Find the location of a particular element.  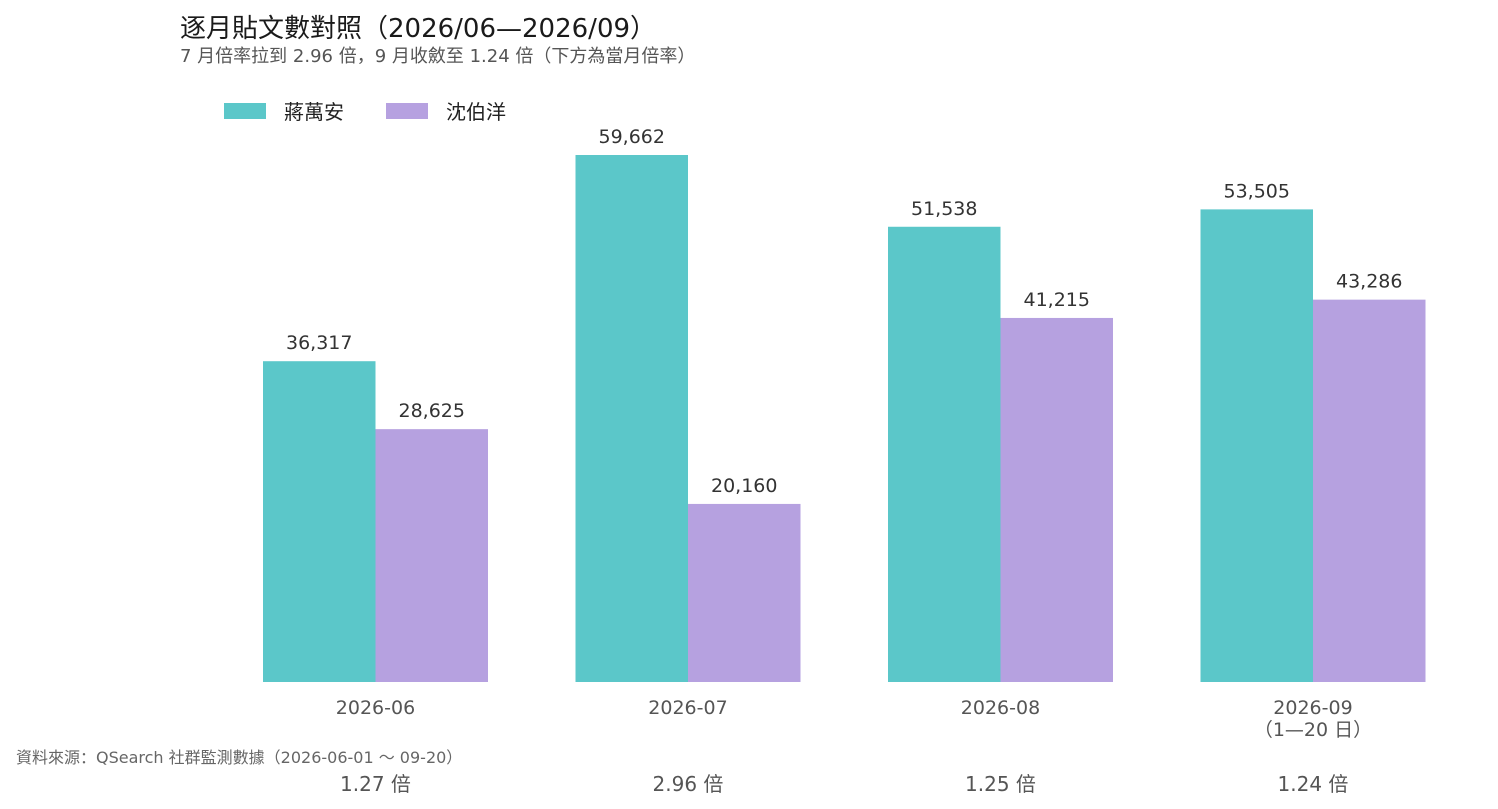

legend-label-series2: 沈伯洋 is located at coordinates (476, 112).